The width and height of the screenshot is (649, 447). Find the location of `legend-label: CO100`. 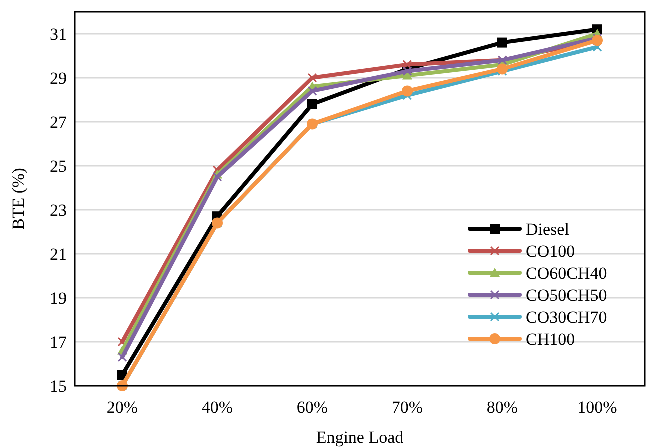

legend-label: CO100 is located at coordinates (551, 251).